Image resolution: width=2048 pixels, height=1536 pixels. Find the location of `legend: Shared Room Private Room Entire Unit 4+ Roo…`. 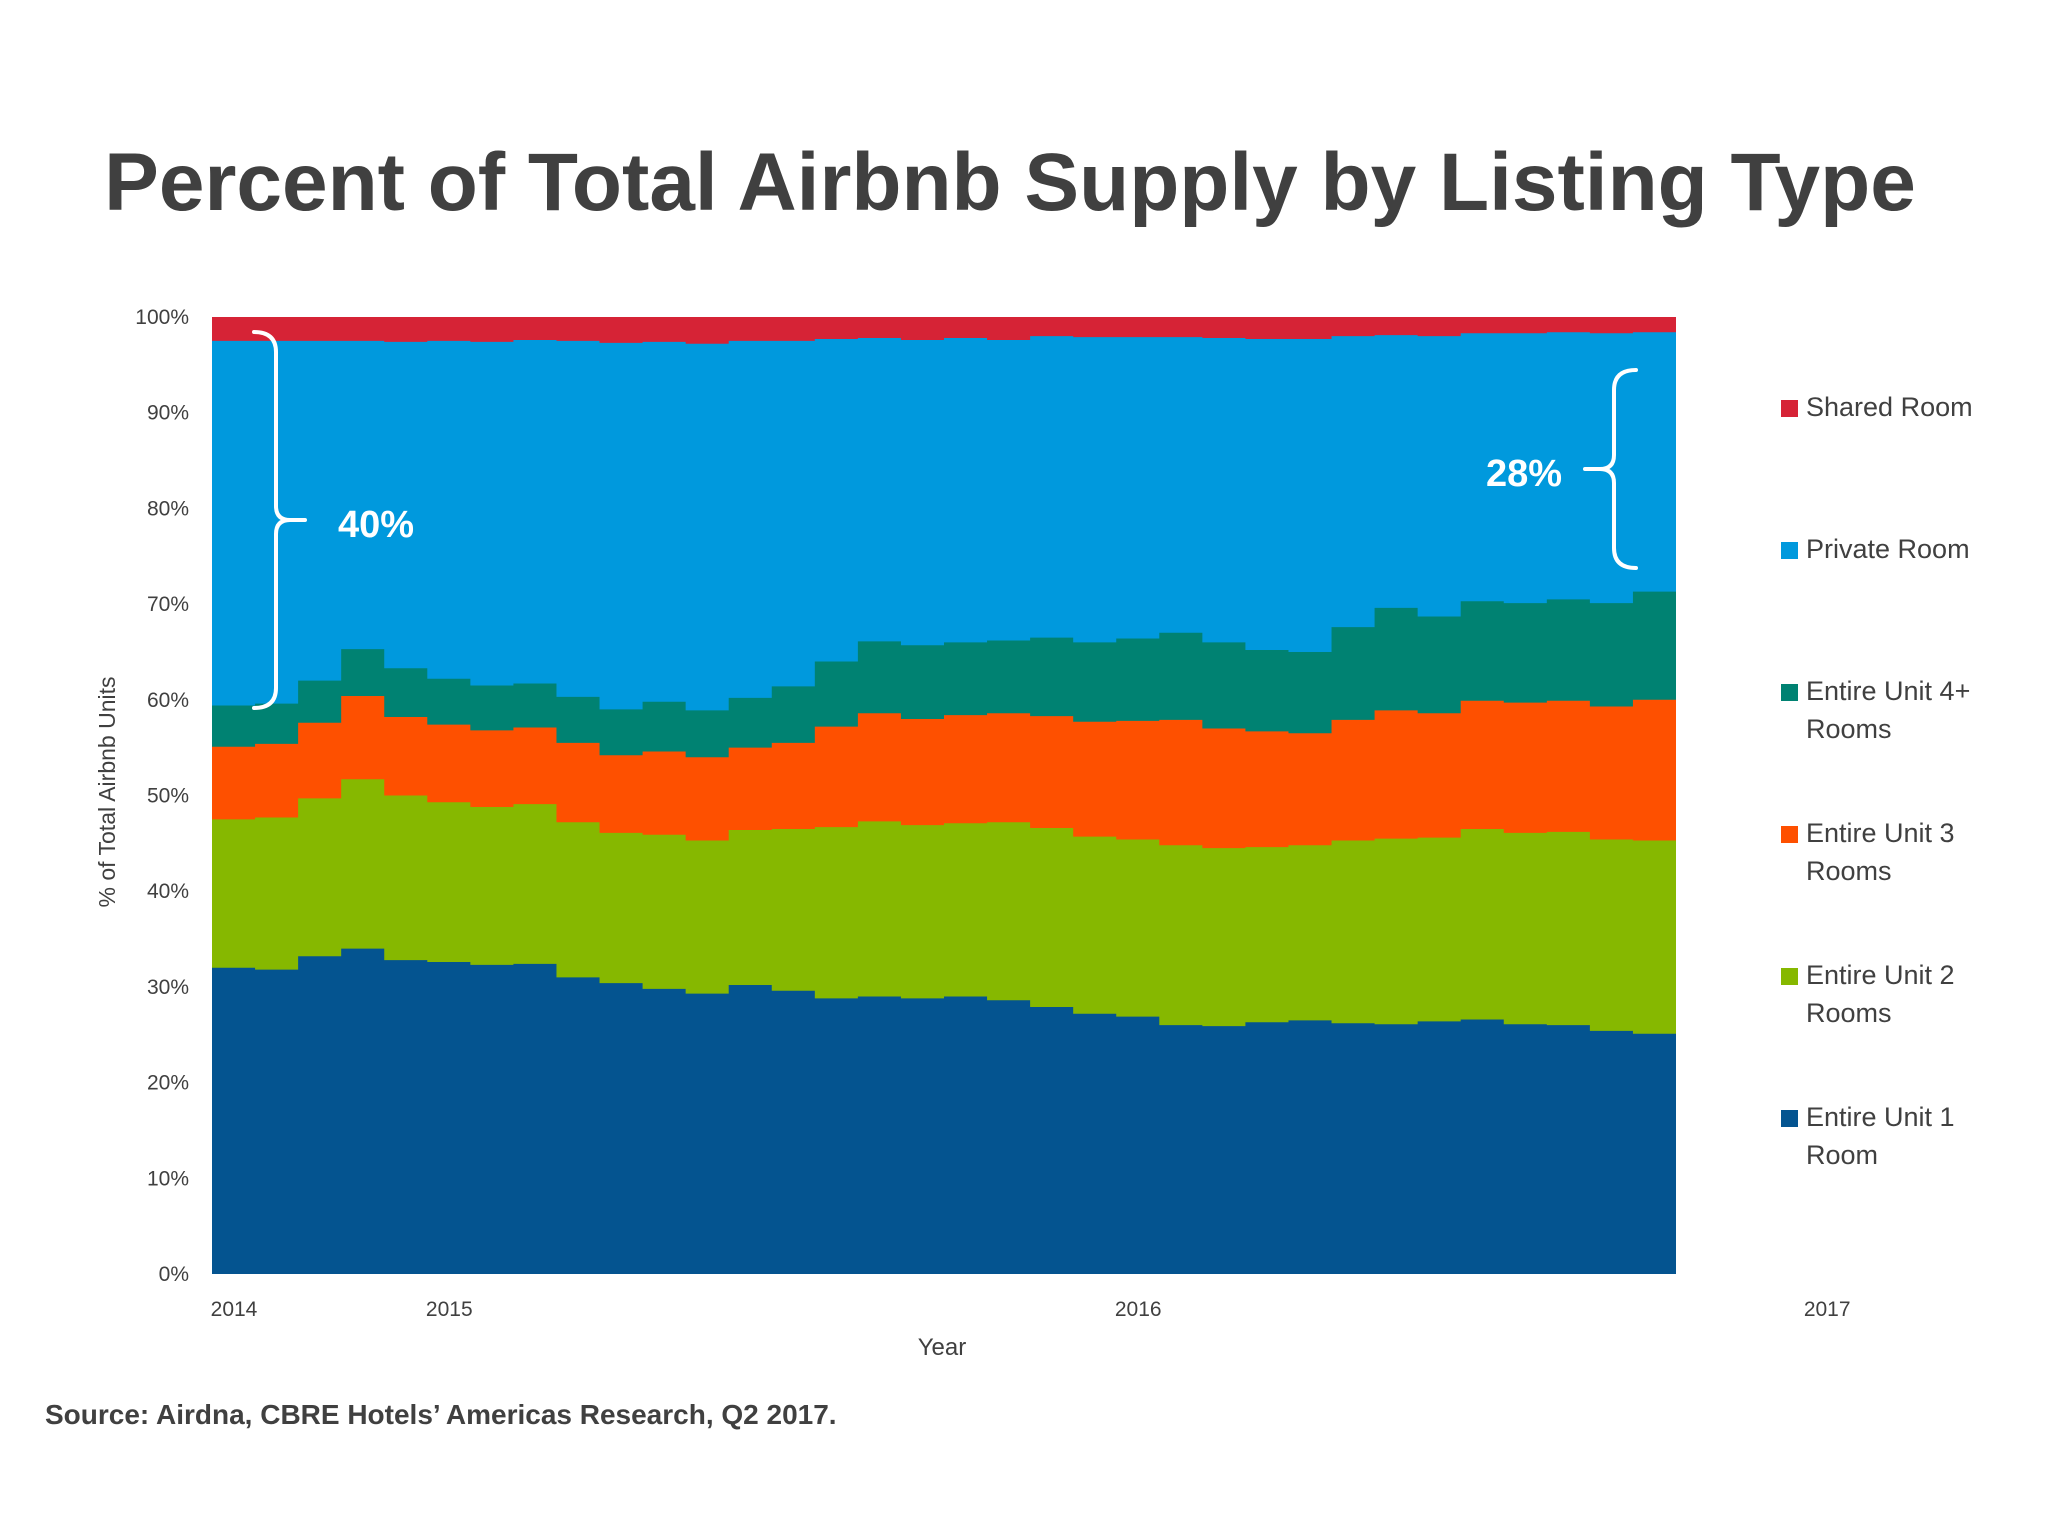

legend: Shared Room Private Room Entire Unit 4+ Roo… is located at coordinates (1877, 781).